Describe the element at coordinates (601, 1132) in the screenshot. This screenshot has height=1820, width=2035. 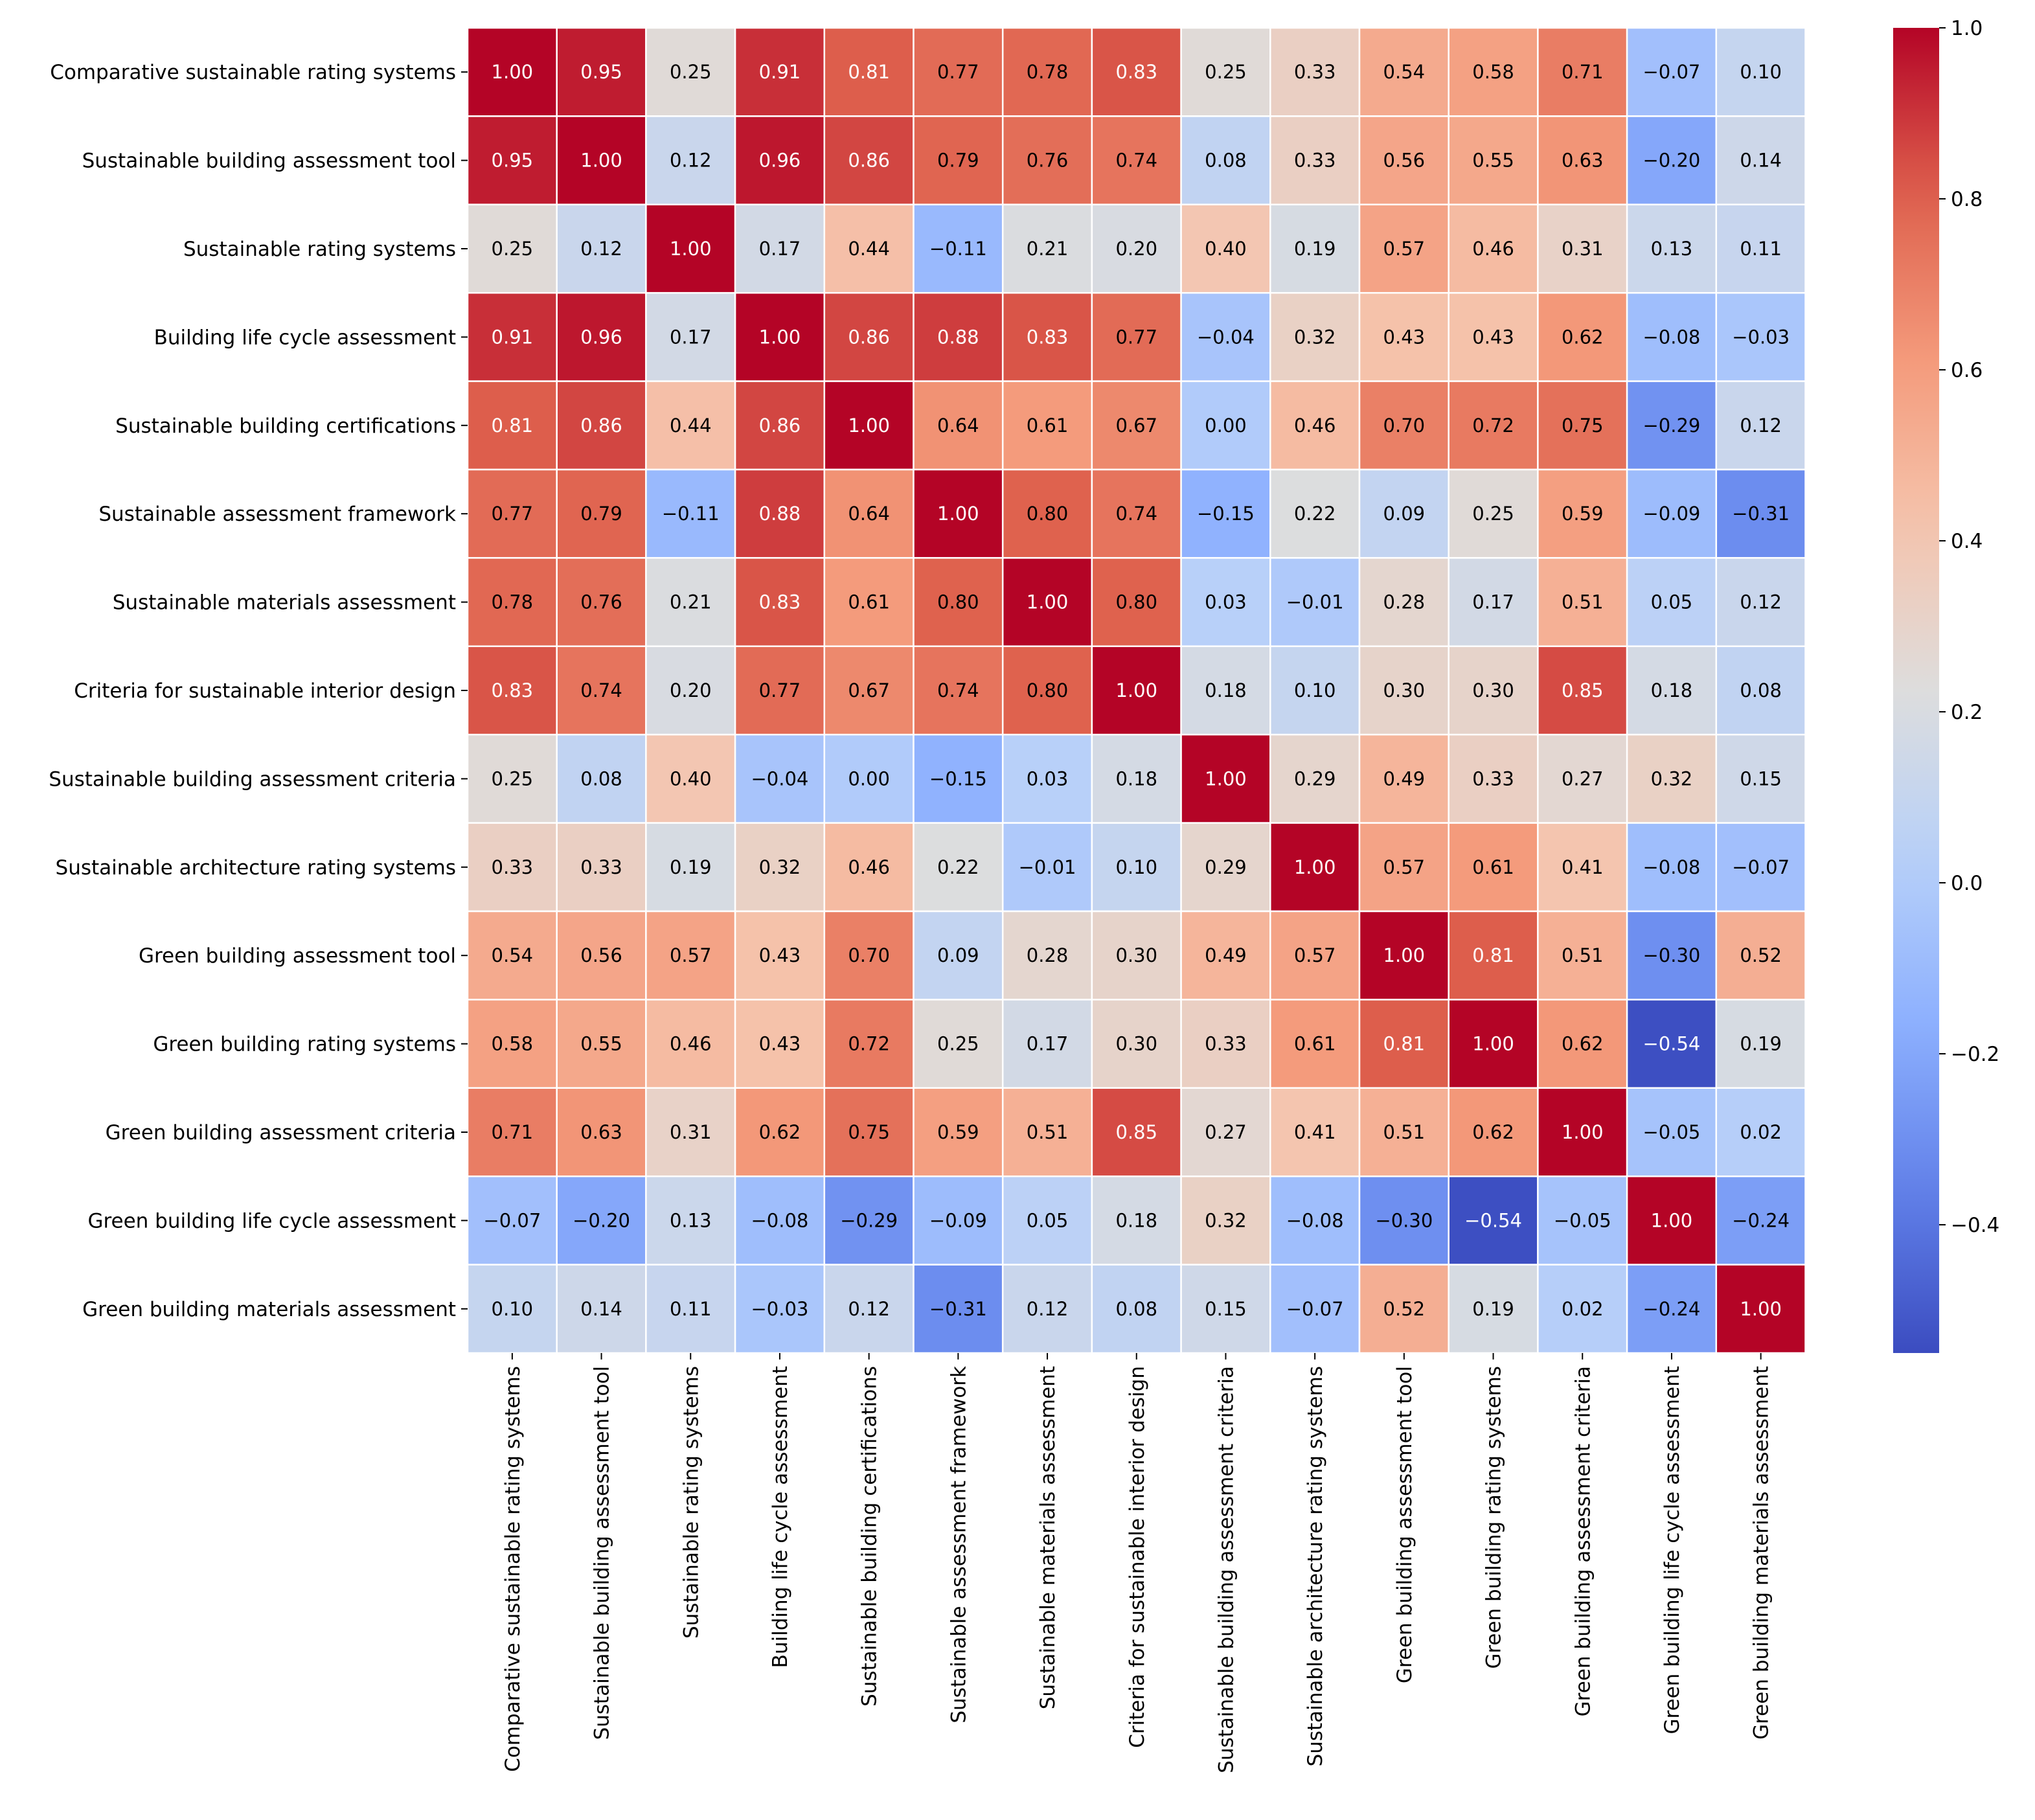
I see `cell-value-label: 0.63` at that location.